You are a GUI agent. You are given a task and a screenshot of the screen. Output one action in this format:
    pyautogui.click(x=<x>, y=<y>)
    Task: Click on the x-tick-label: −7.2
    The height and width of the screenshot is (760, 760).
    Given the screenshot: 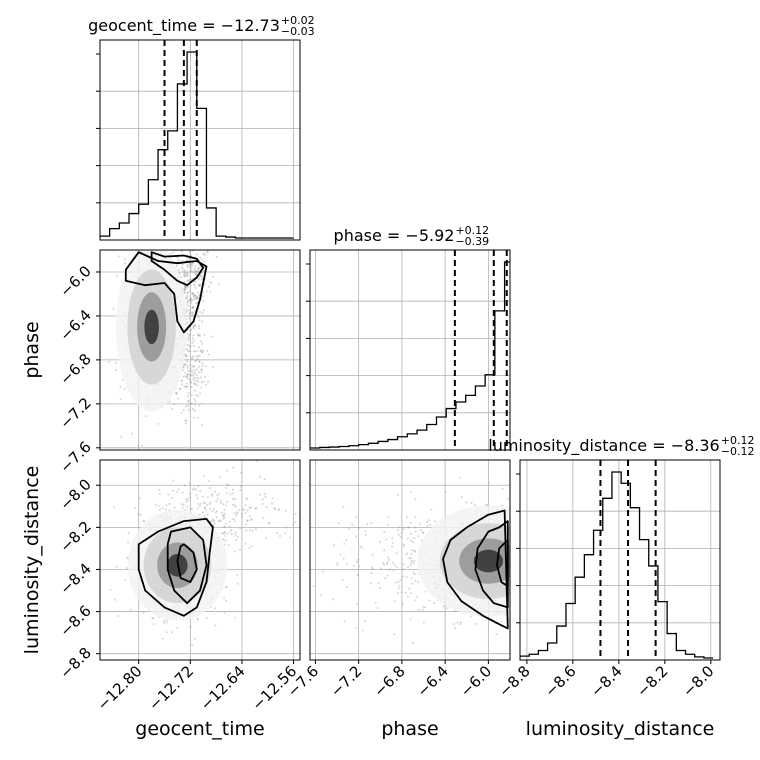 What is the action you would take?
    pyautogui.click(x=346, y=681)
    